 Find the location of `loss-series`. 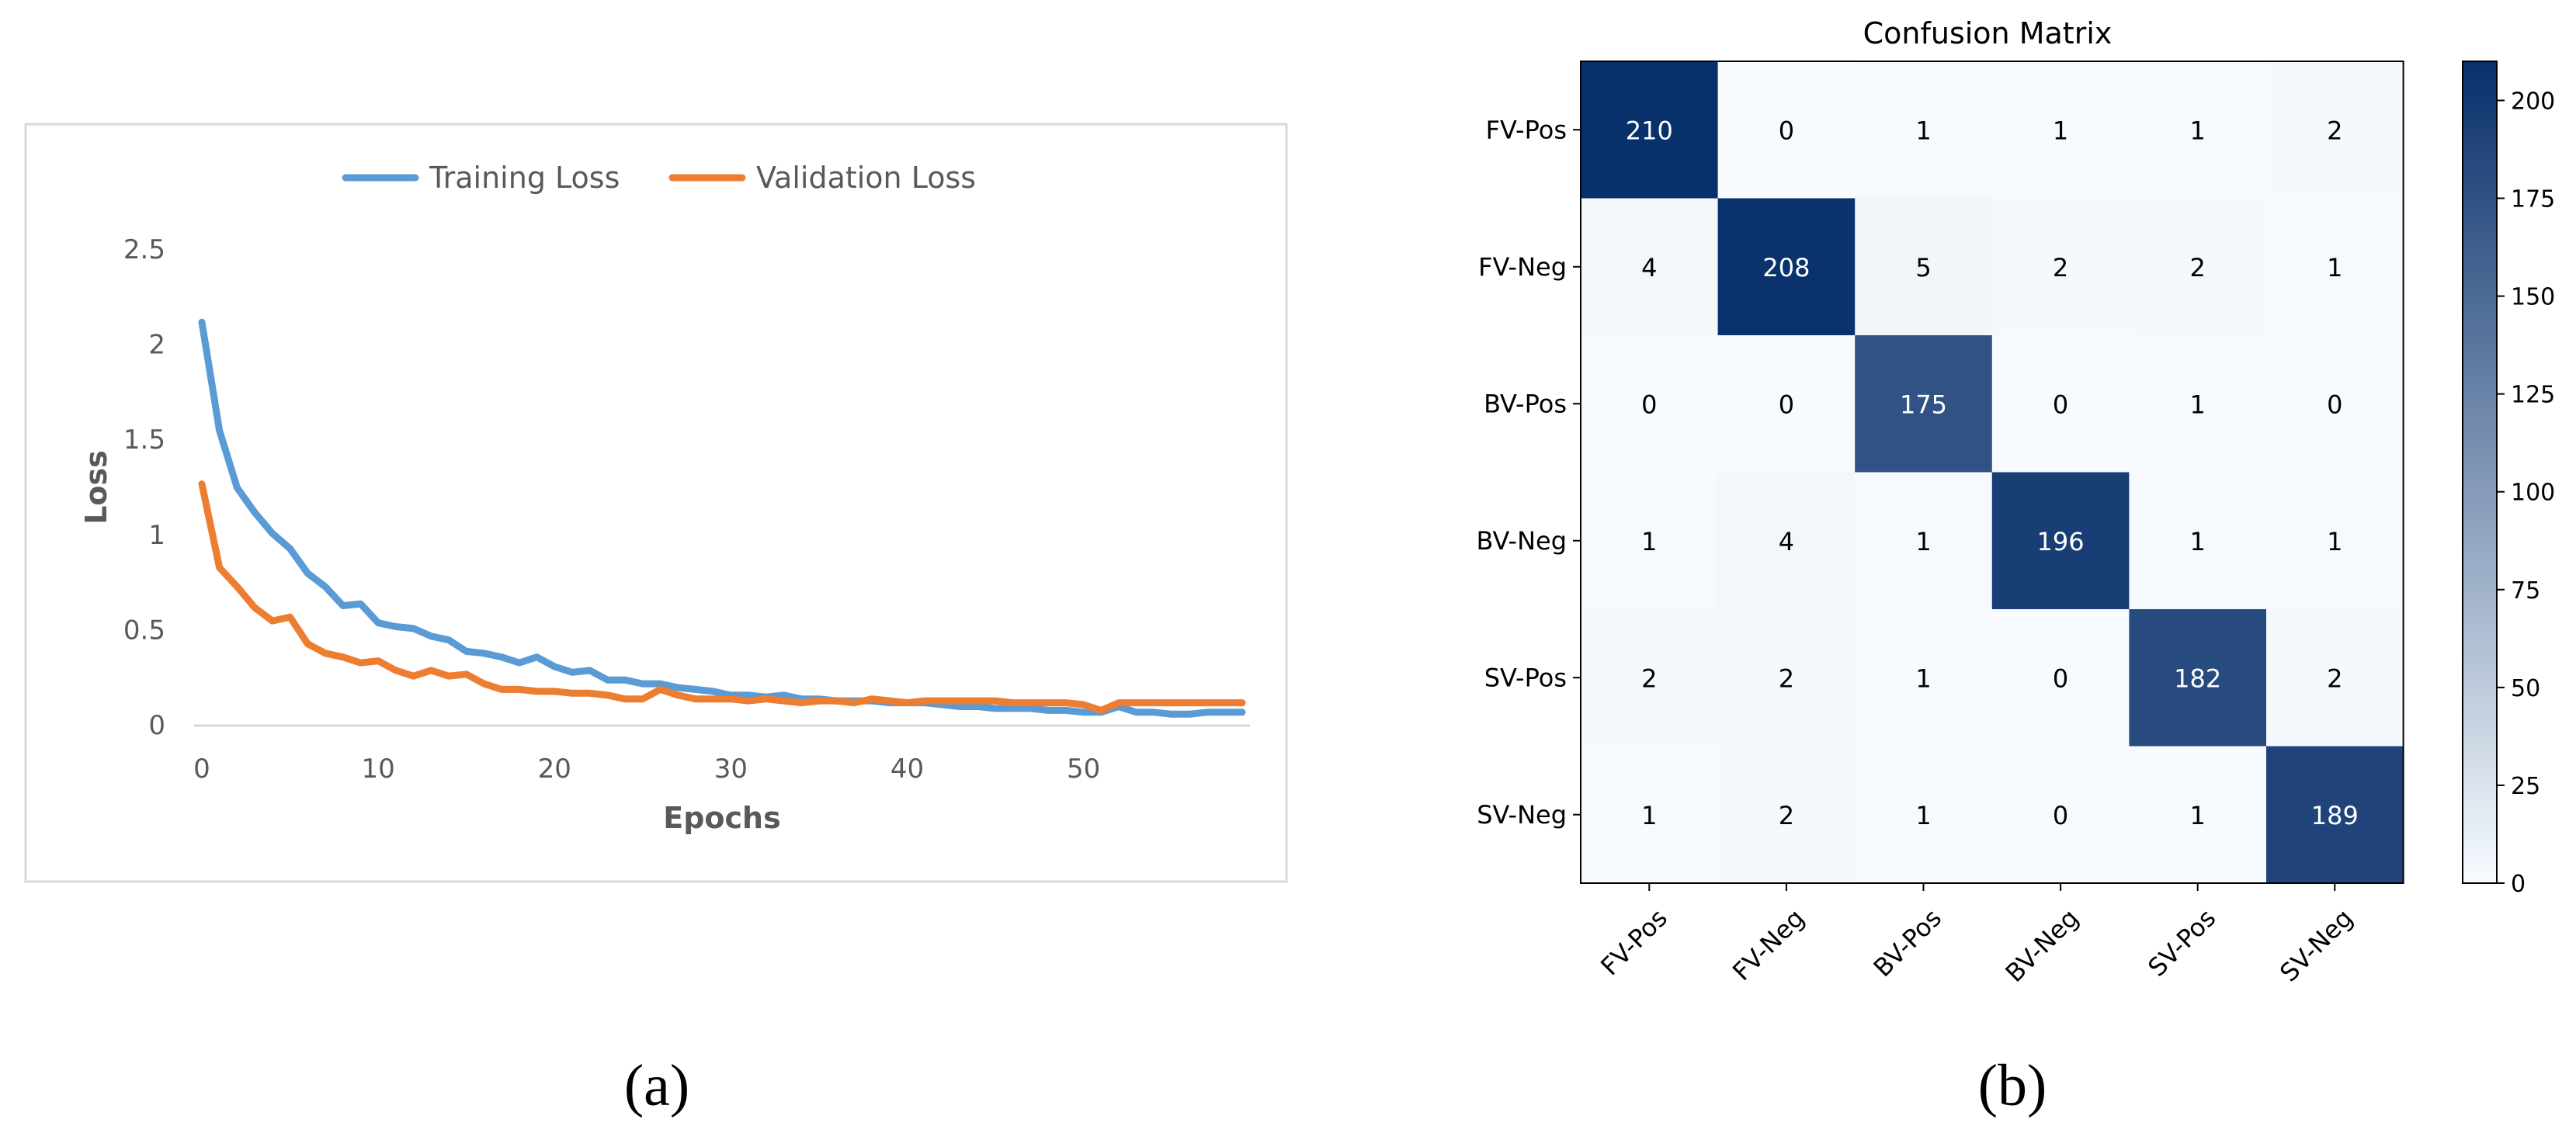

loss-series is located at coordinates (722, 518).